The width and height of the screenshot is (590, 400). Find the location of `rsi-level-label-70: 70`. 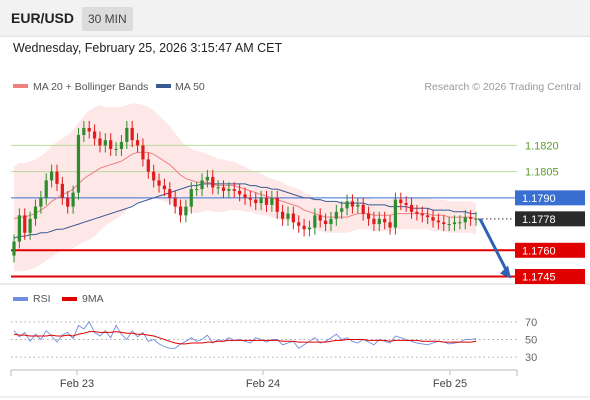

rsi-level-label-70: 70 is located at coordinates (531, 323).